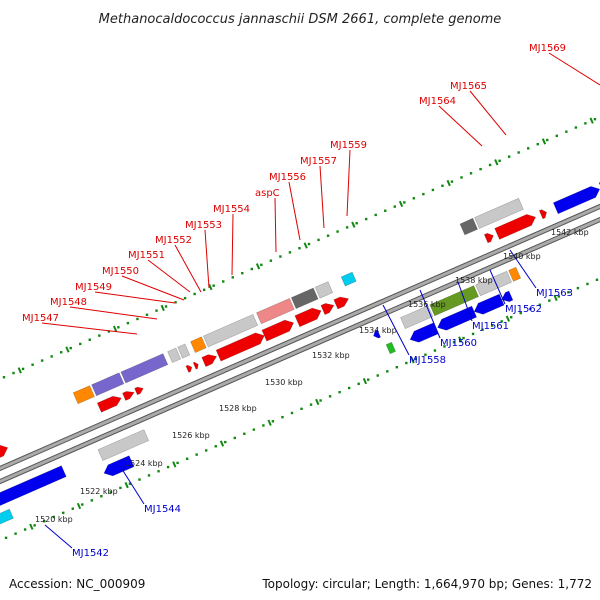 Image resolution: width=600 pixels, height=600 pixels. I want to click on gene-label-mj1544: MJ1544, so click(162, 509).